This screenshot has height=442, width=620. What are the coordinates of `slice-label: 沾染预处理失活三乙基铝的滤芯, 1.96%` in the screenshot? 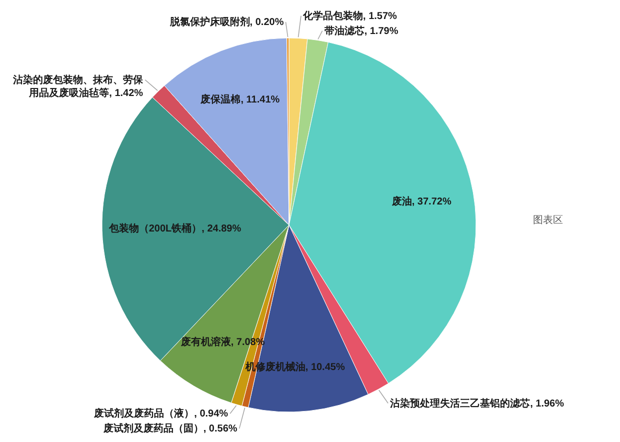 It's located at (476, 403).